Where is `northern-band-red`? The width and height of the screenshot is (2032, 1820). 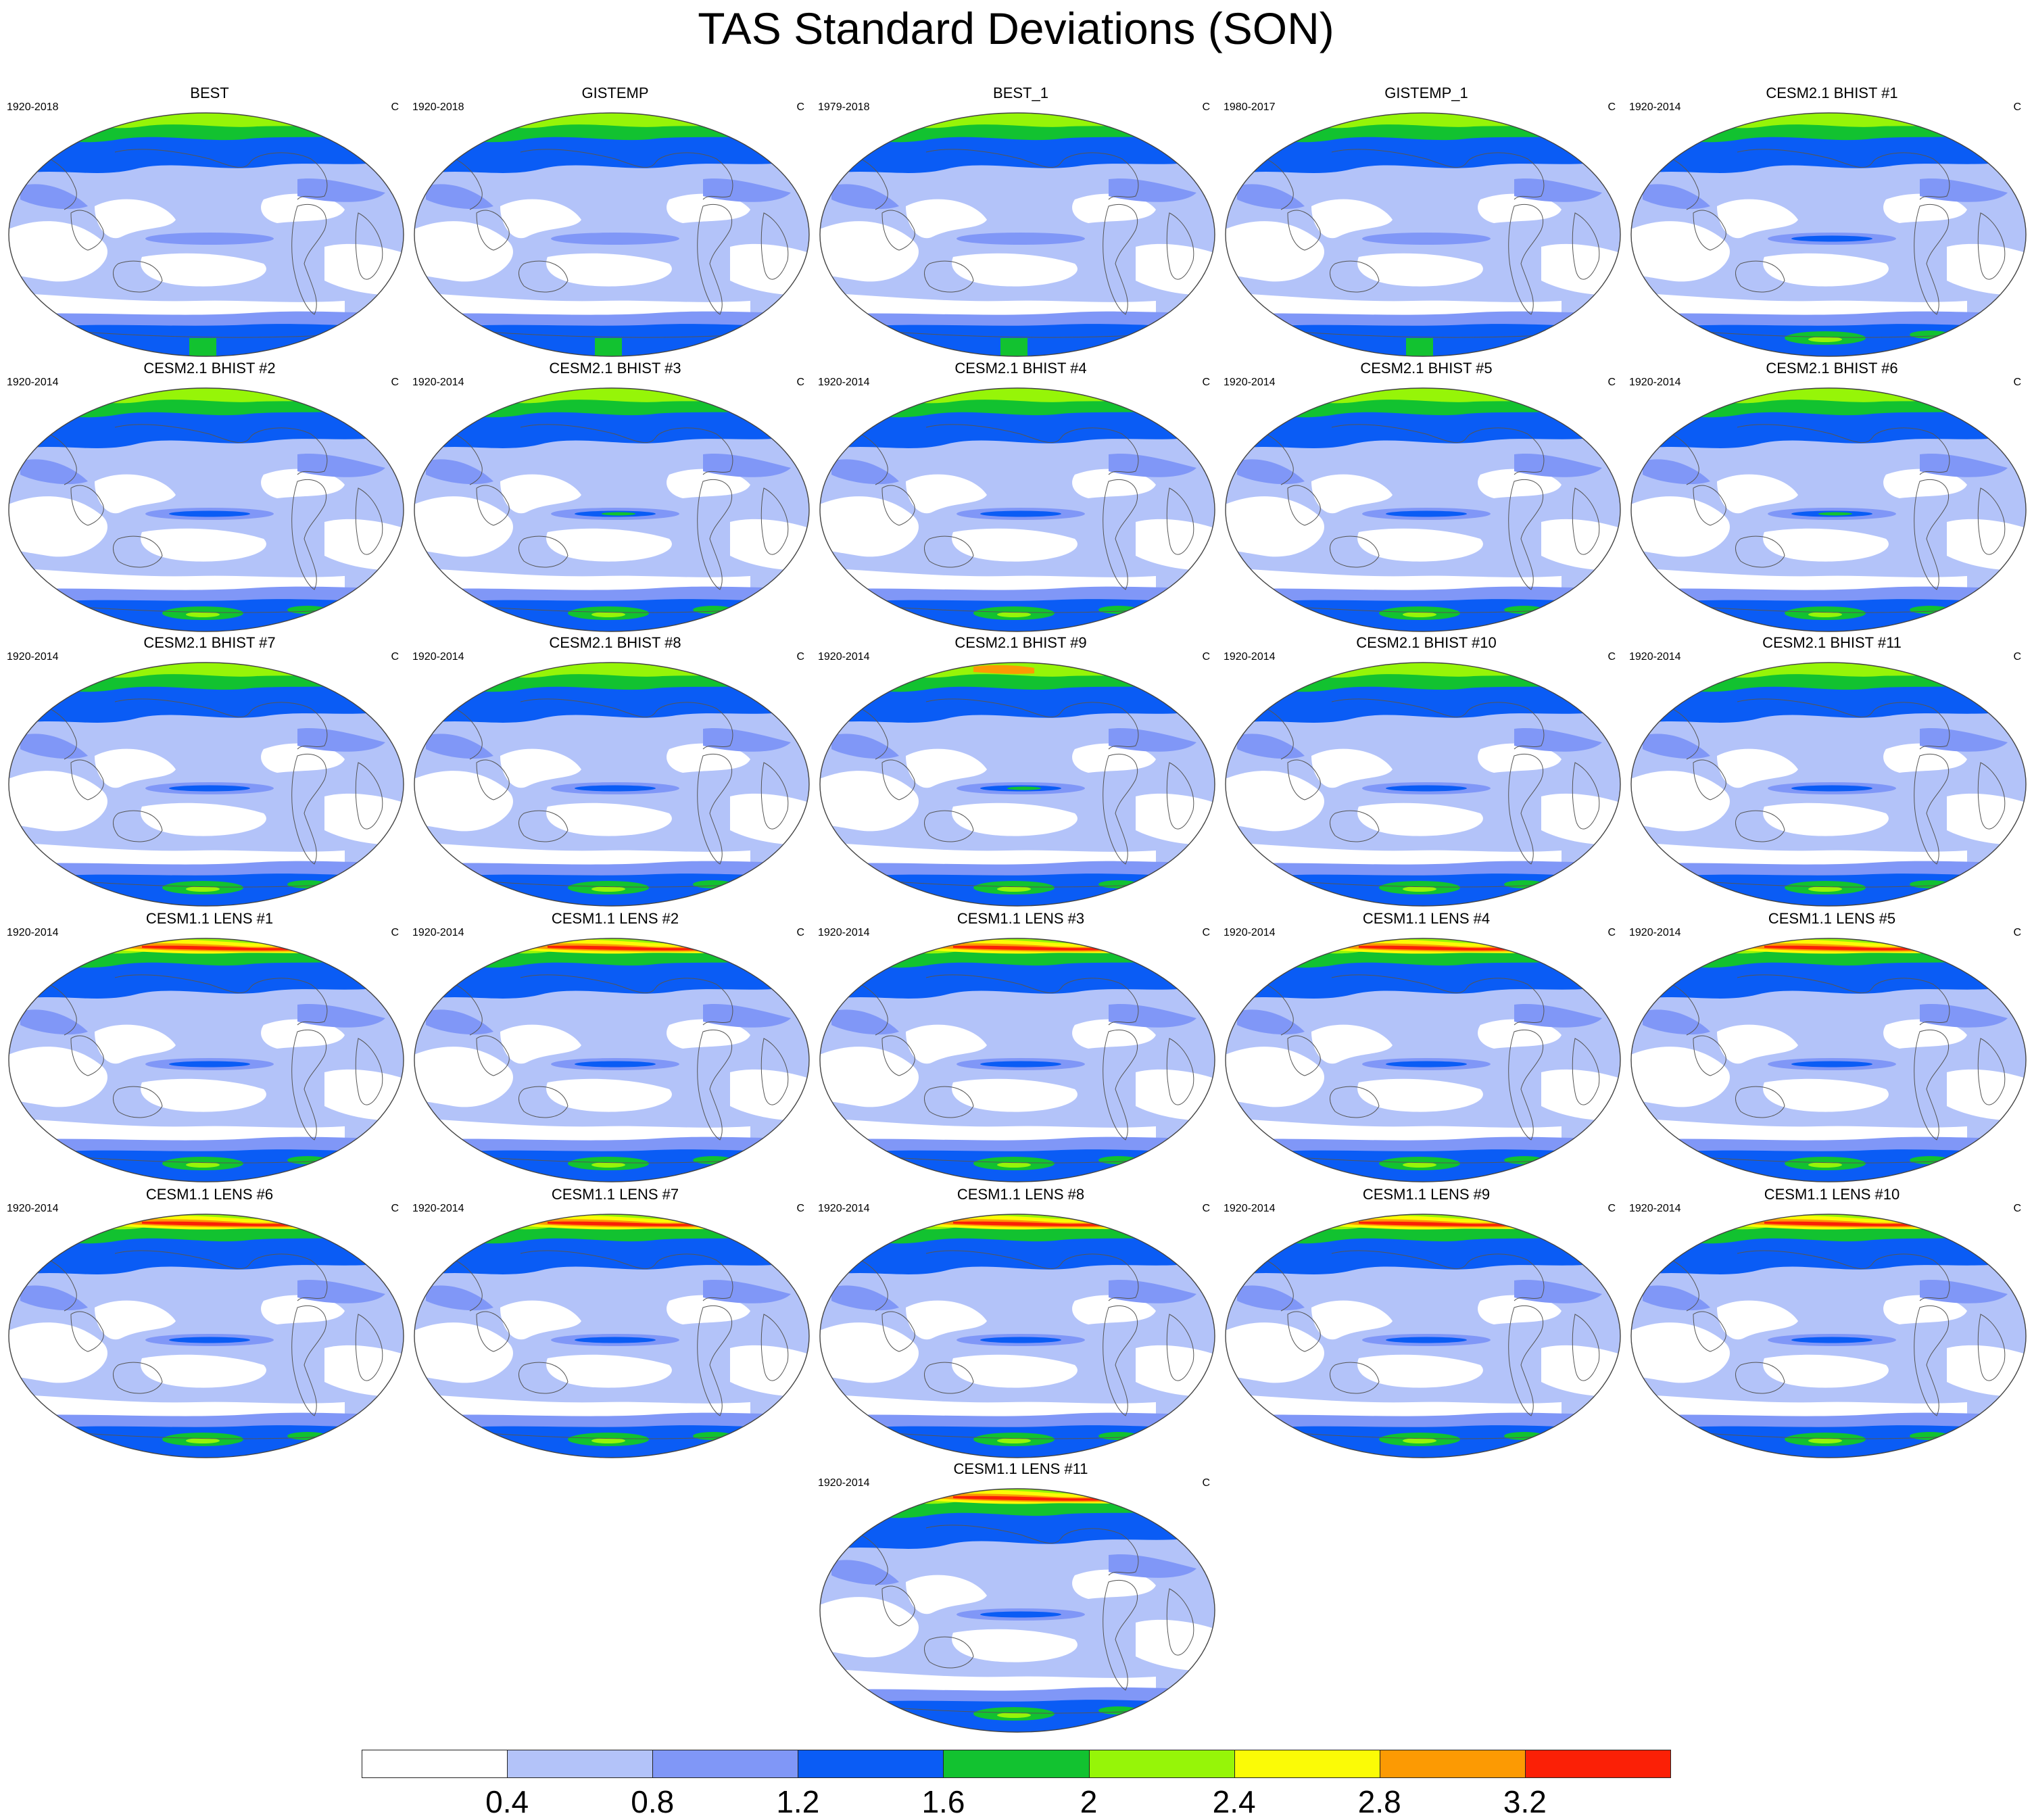 northern-band-red is located at coordinates (1037, 948).